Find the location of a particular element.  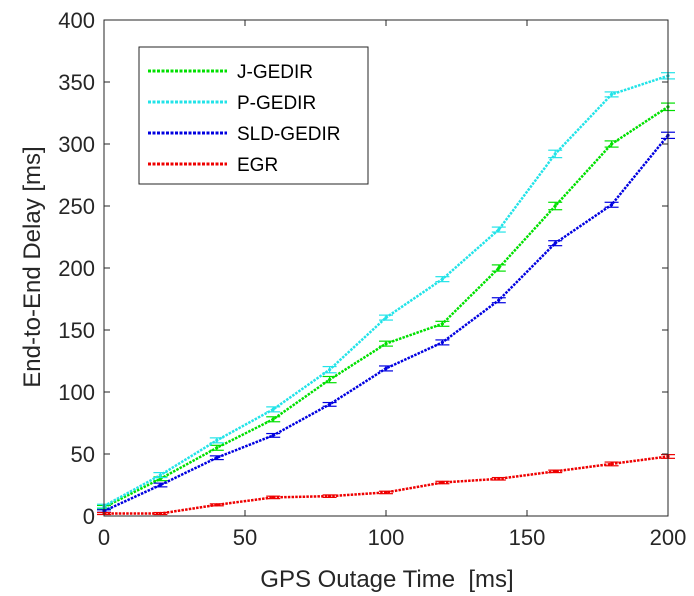

x-tick-label: 50 is located at coordinates (245, 537).